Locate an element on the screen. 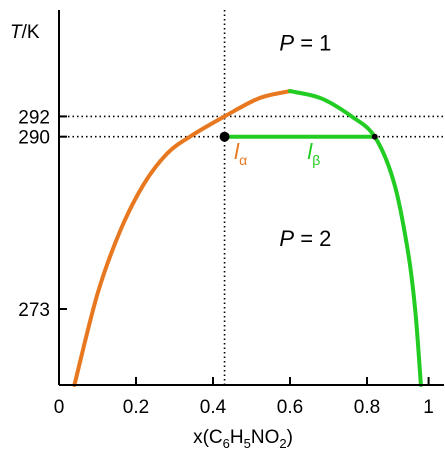  phase-count-label: P = 1 is located at coordinates (305, 43).